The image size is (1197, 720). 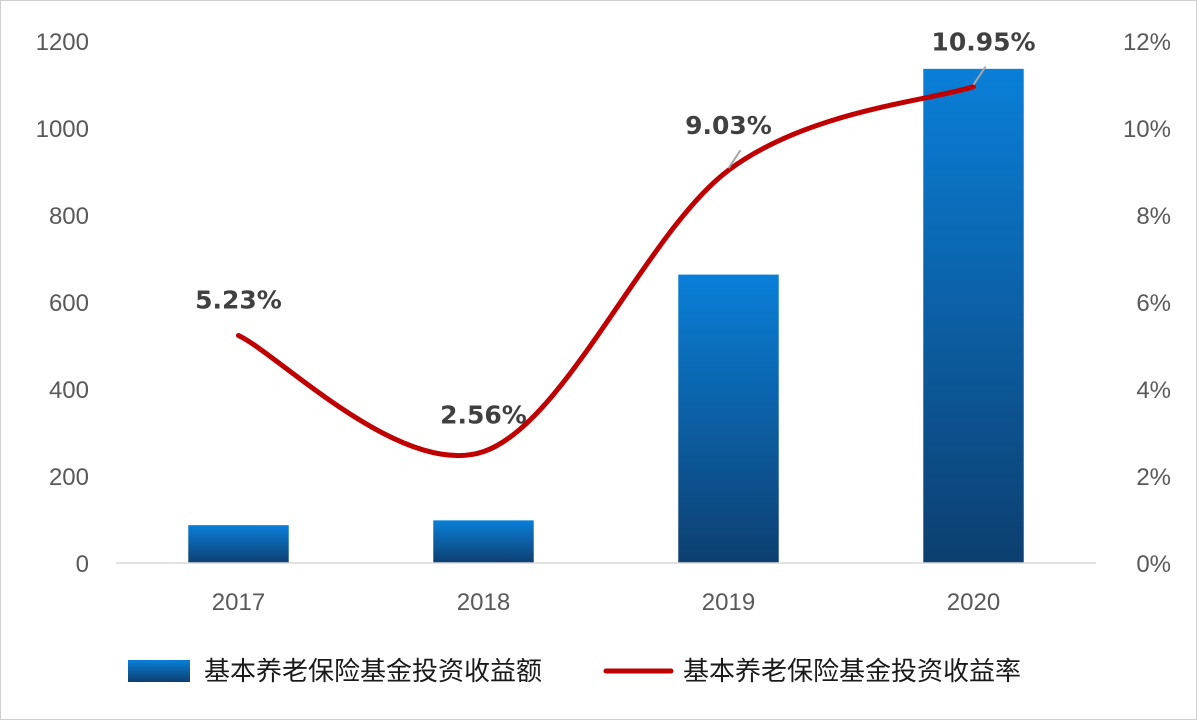 I want to click on left-tick-label: 800, so click(x=69, y=216).